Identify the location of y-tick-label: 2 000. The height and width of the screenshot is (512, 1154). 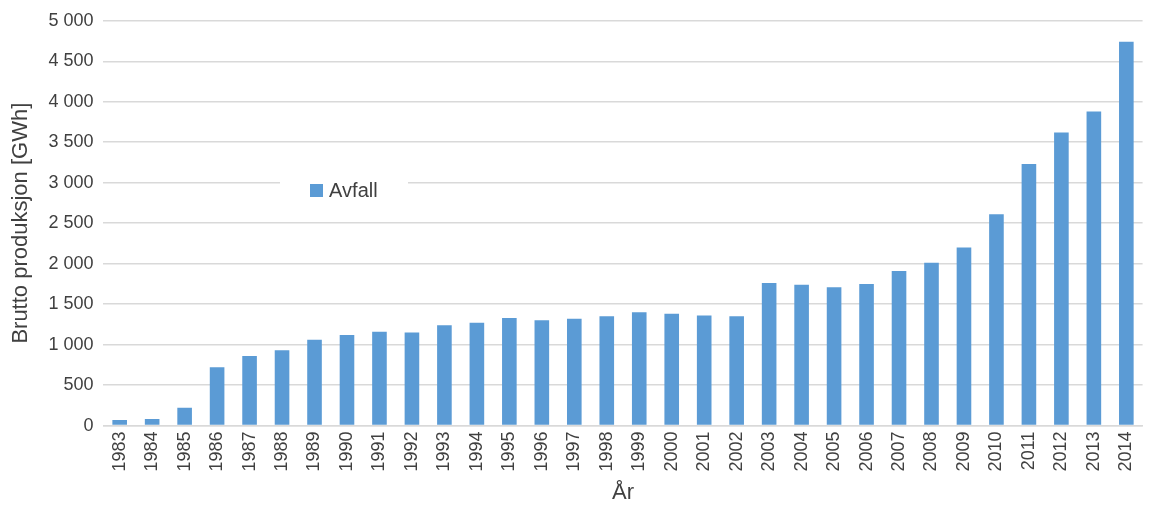
(71, 262).